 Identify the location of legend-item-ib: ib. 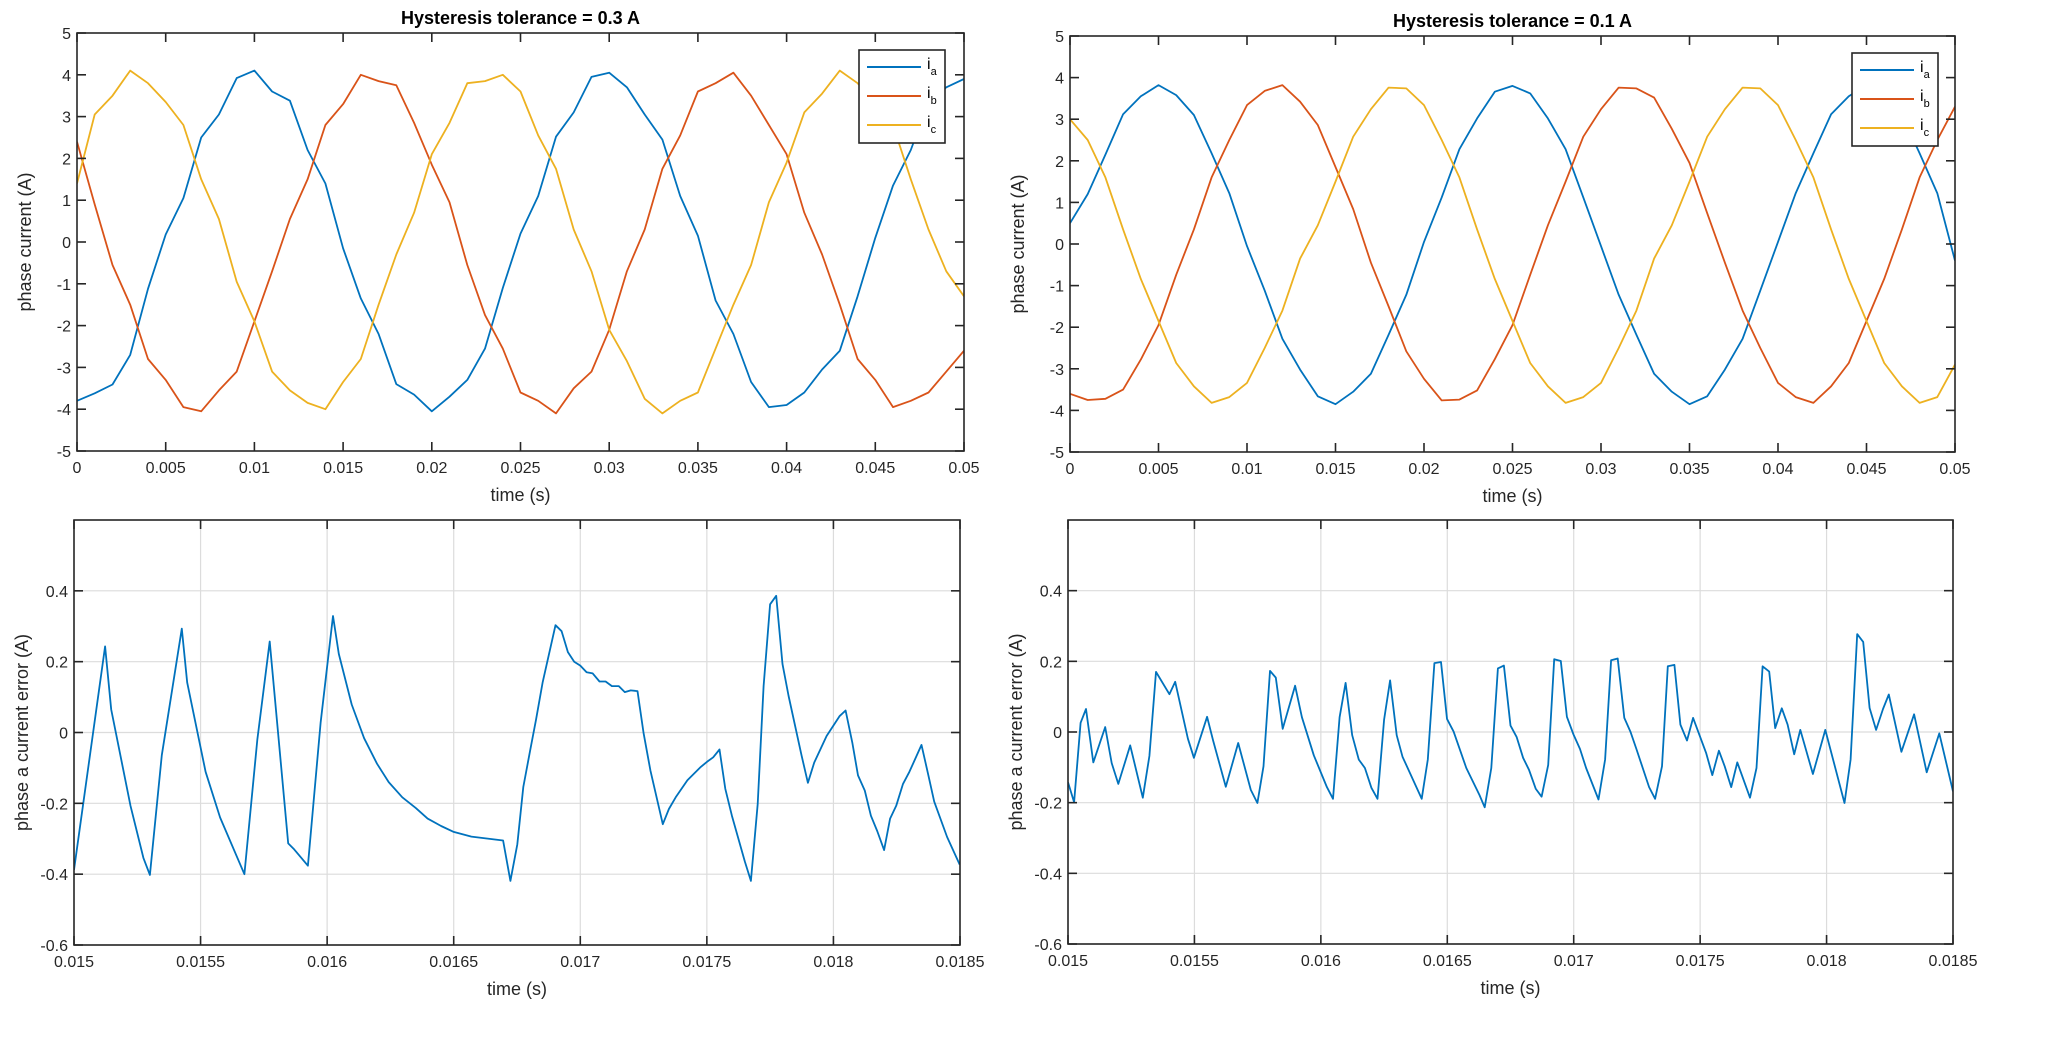
(1895, 99).